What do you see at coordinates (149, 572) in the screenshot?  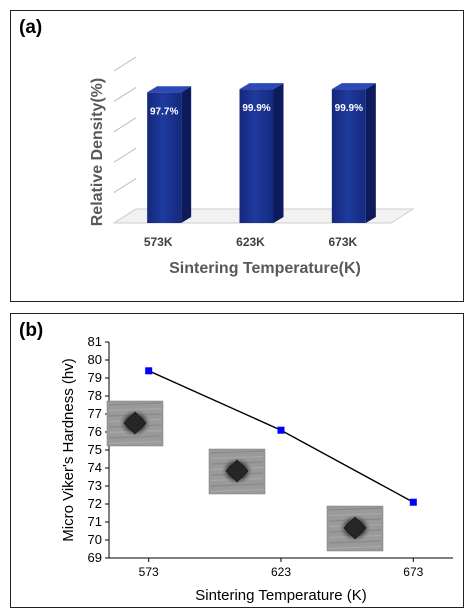 I see `x-tick-label: 573` at bounding box center [149, 572].